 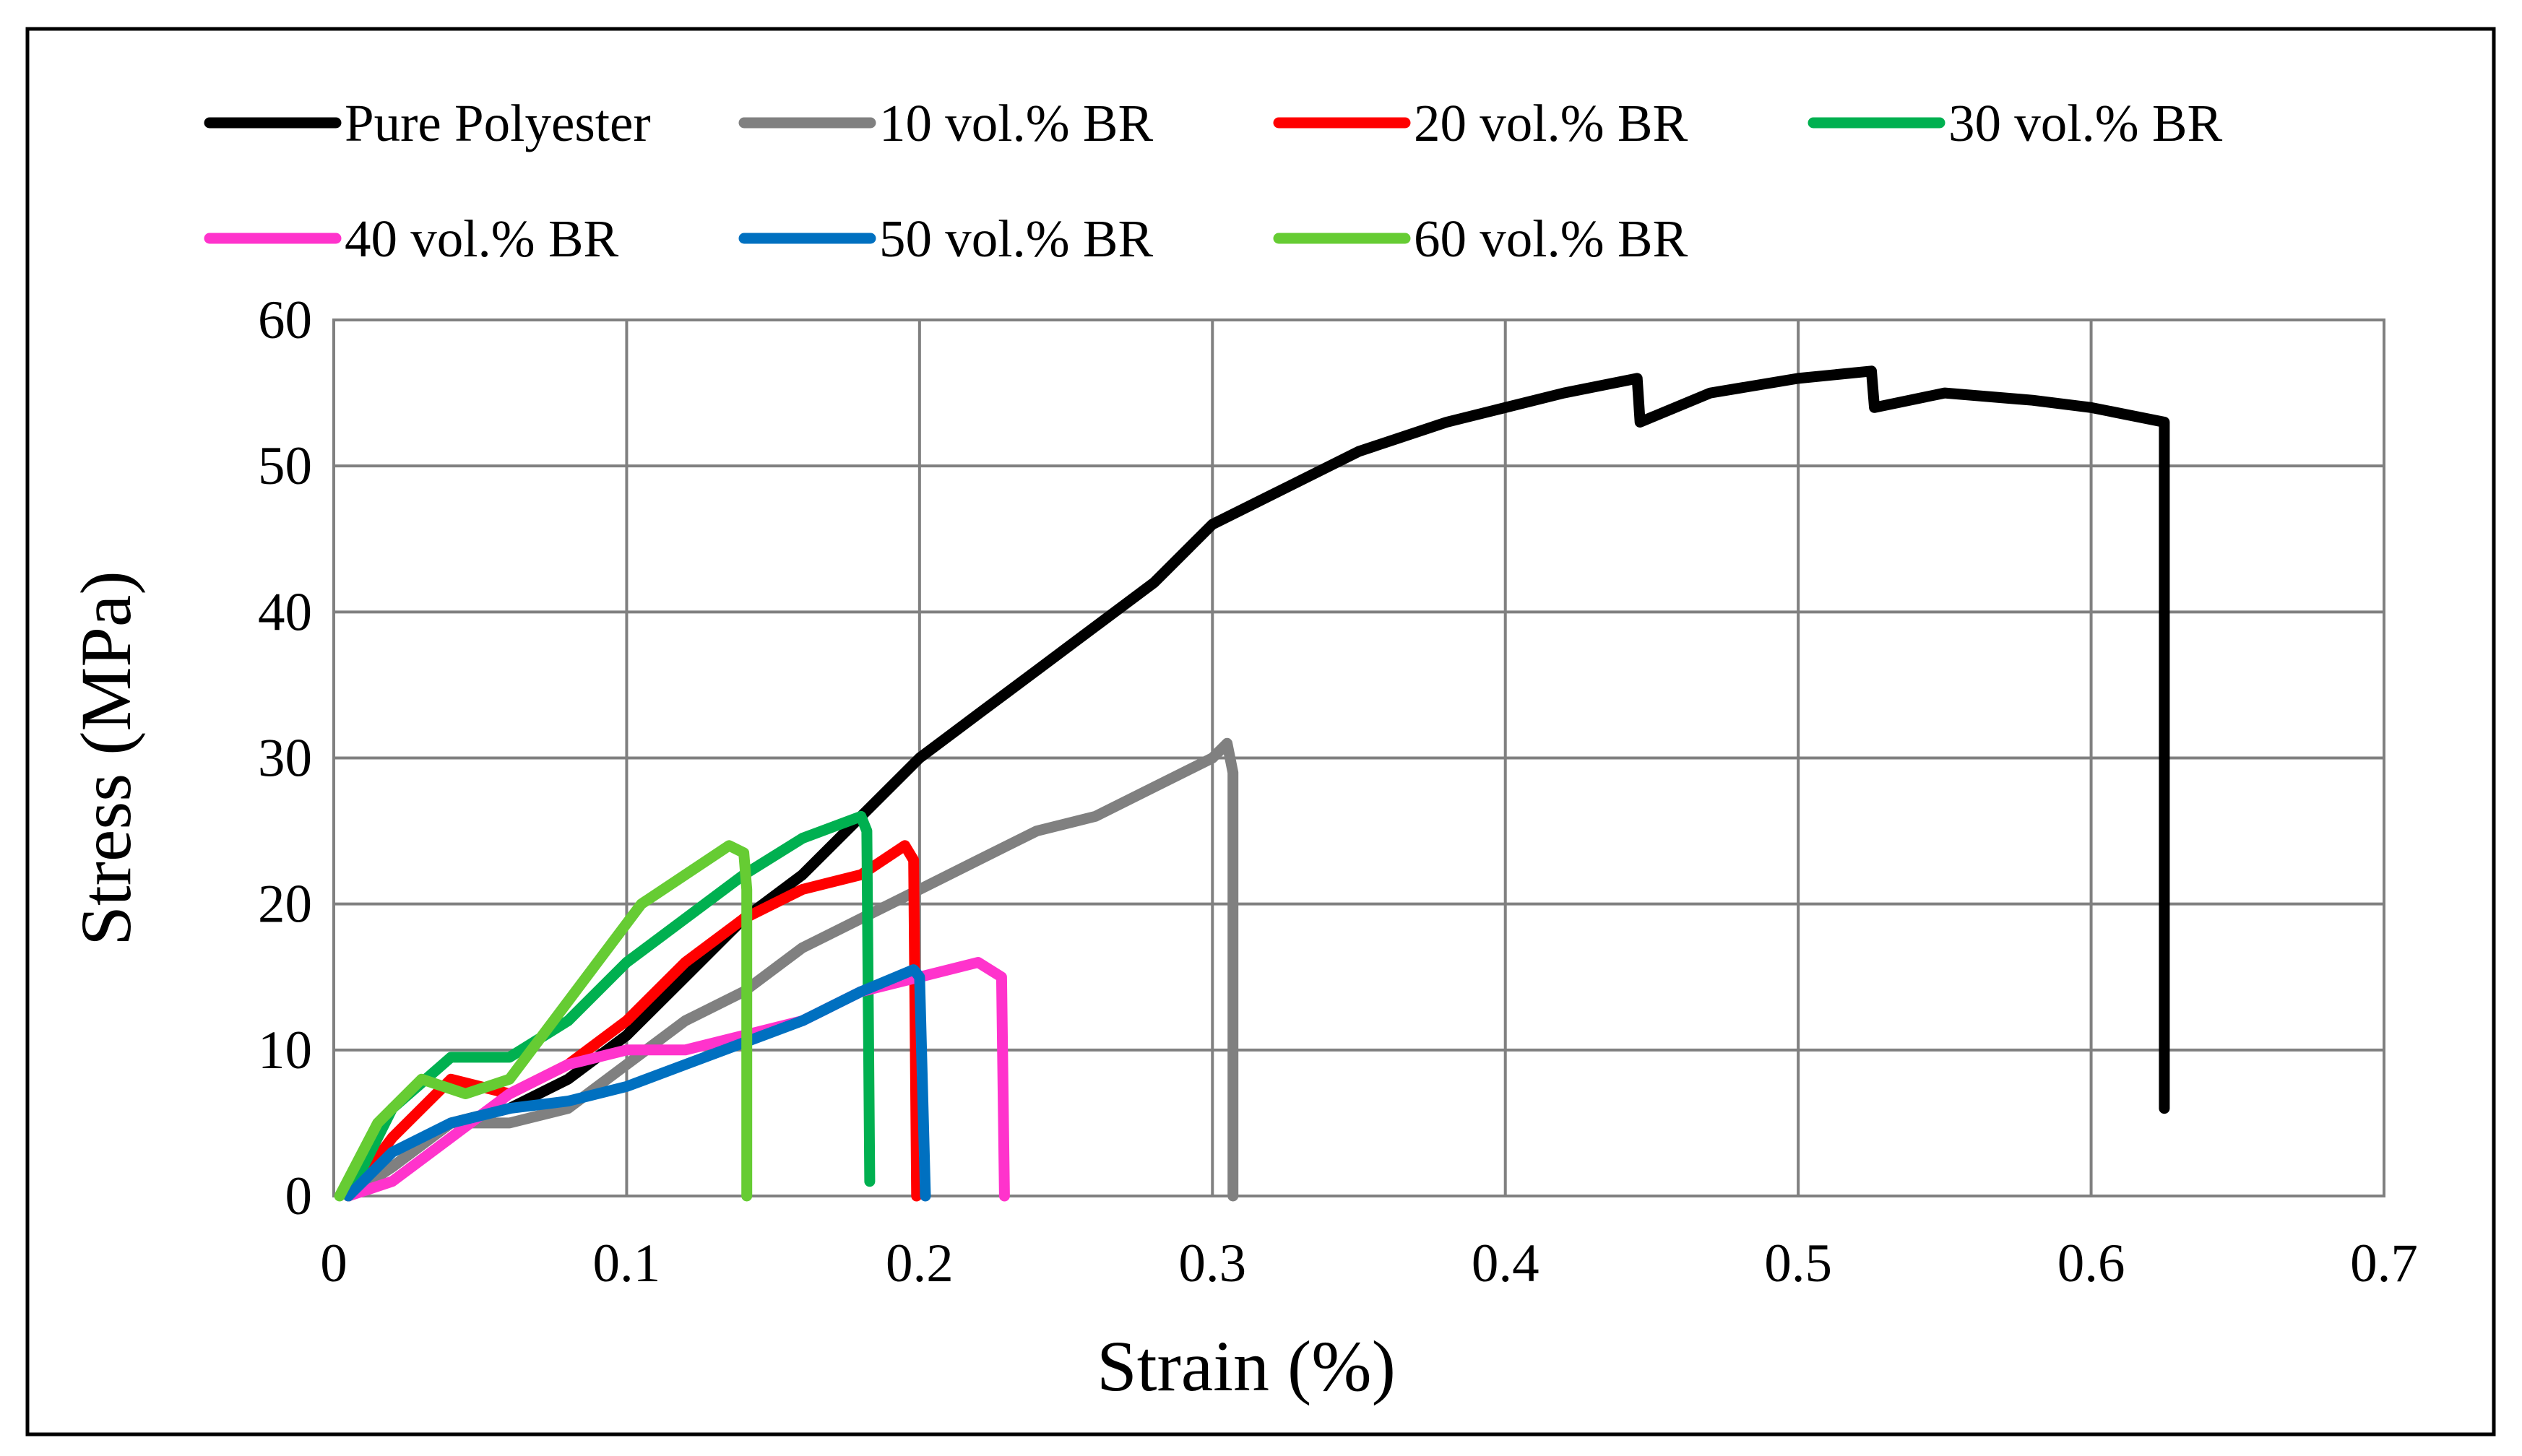 I want to click on y-tick-label: 10, so click(x=285, y=1050).